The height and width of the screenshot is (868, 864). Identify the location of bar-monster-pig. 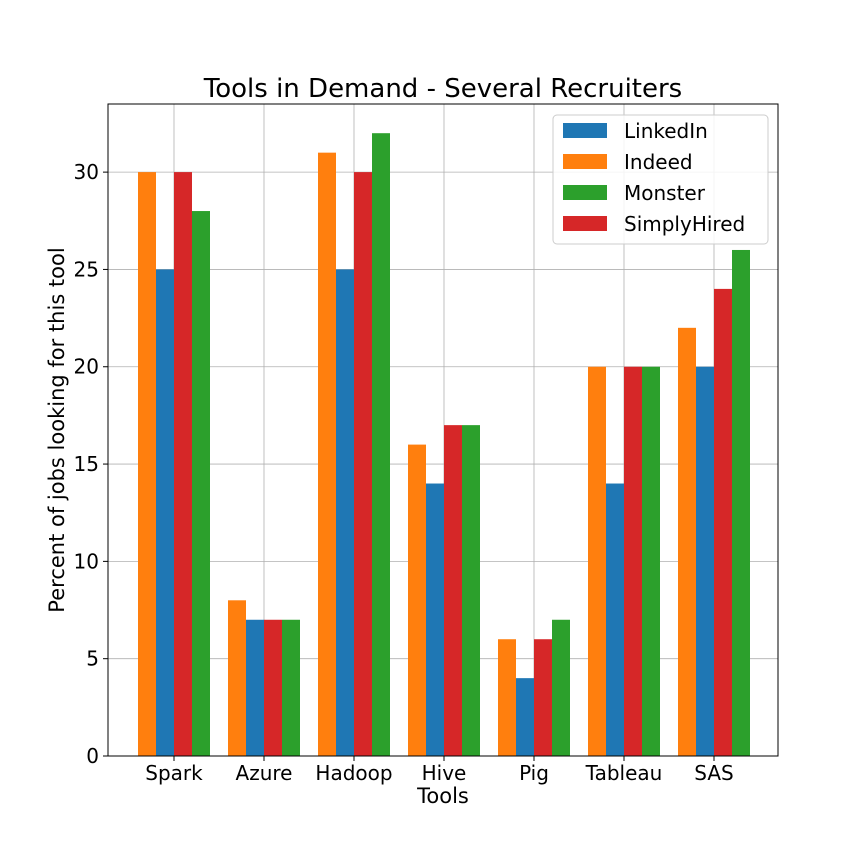
(561, 687).